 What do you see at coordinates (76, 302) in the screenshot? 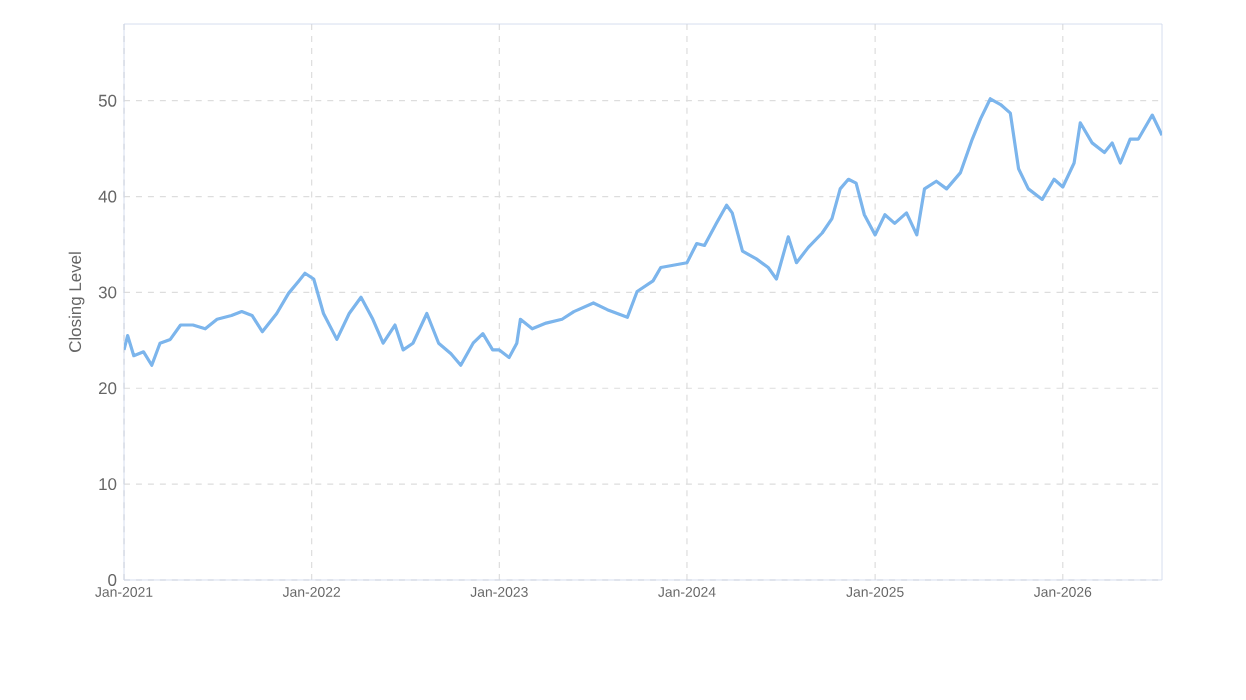
I see `y-axis-title: Closing Level` at bounding box center [76, 302].